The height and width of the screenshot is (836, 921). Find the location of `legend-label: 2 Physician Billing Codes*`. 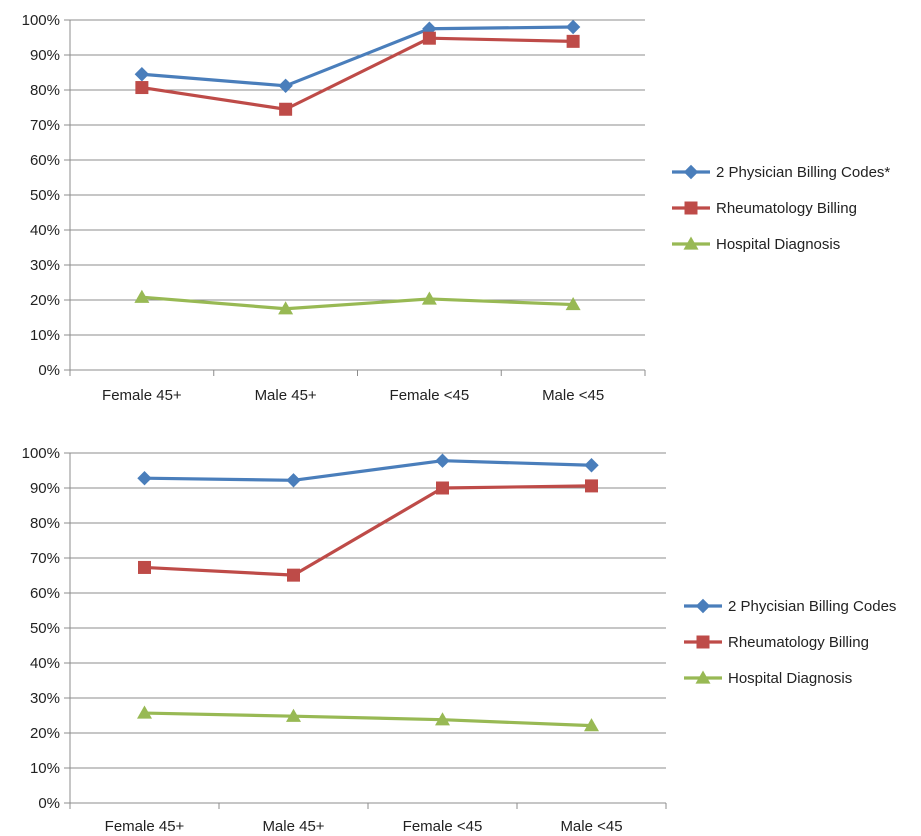

legend-label: 2 Physician Billing Codes* is located at coordinates (803, 172).